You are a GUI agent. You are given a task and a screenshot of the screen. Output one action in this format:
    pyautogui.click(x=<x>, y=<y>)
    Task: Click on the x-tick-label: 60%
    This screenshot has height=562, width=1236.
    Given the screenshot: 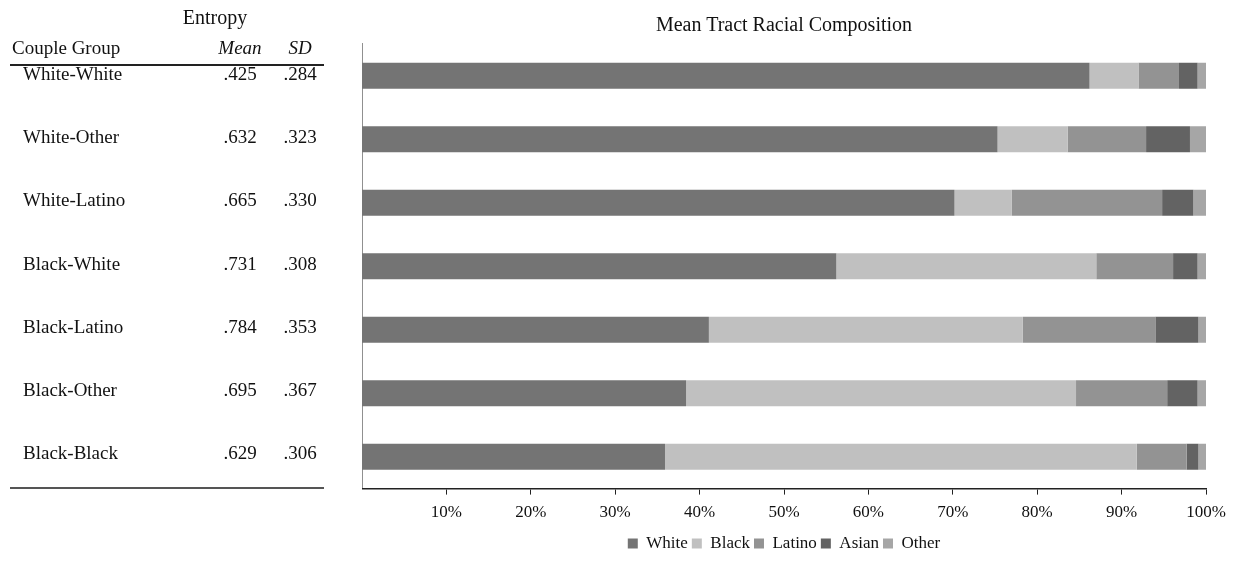 What is the action you would take?
    pyautogui.click(x=868, y=512)
    